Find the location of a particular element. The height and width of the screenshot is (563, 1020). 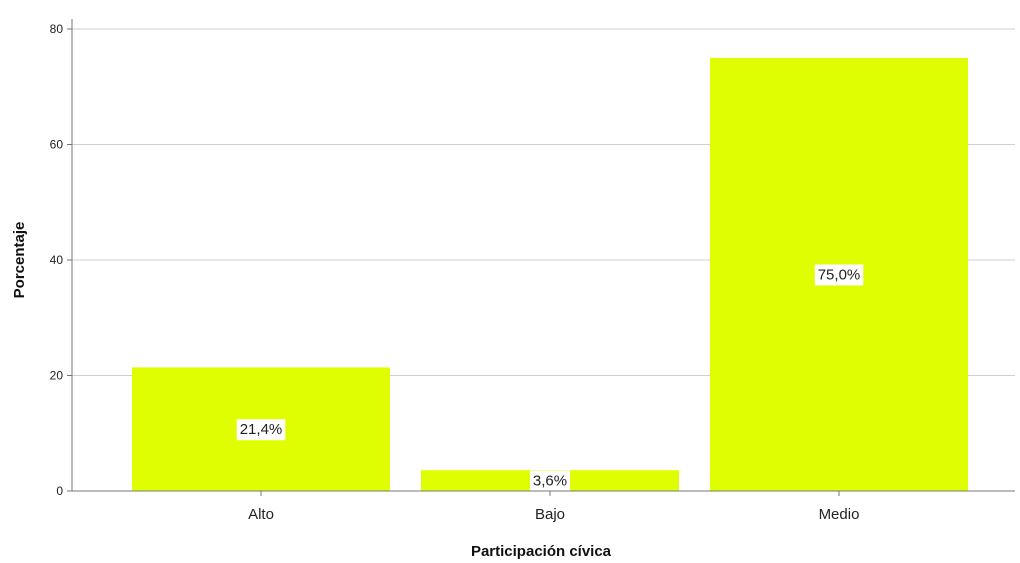

data-label-medio: 75,0% is located at coordinates (839, 275).